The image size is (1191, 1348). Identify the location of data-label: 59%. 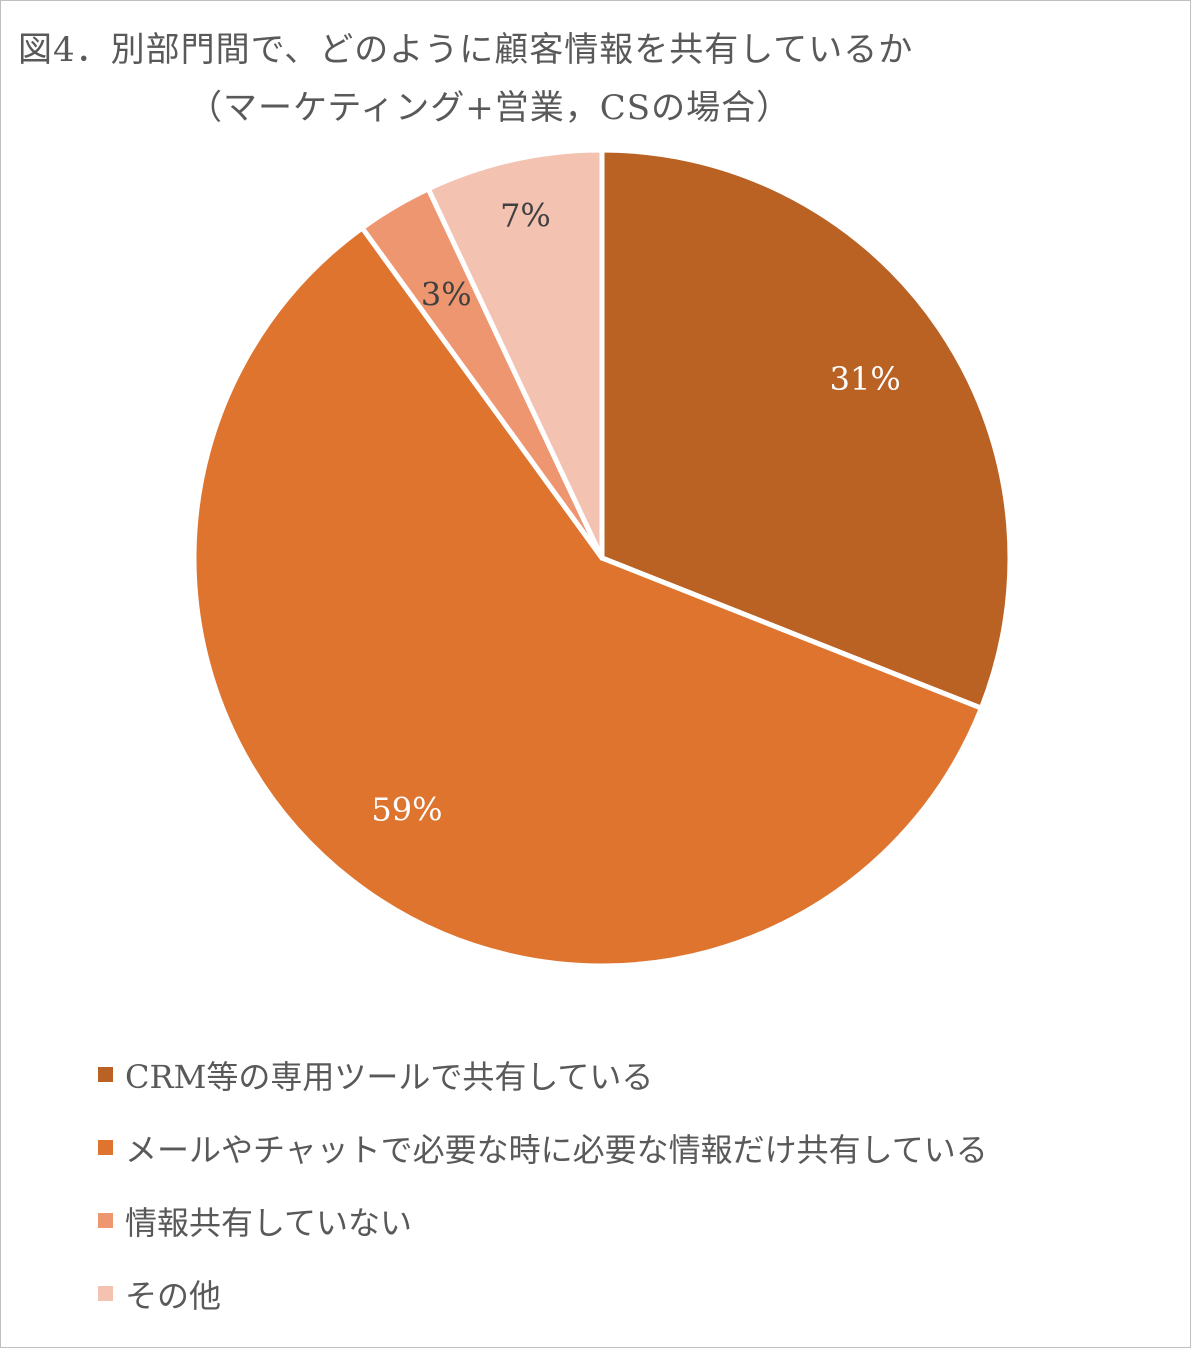
(406, 809).